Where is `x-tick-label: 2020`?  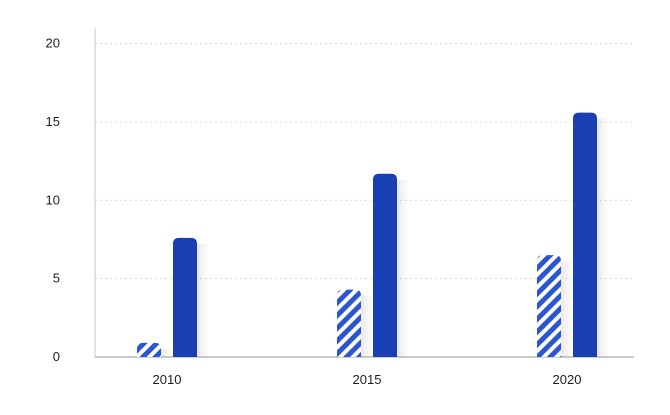 x-tick-label: 2020 is located at coordinates (567, 379).